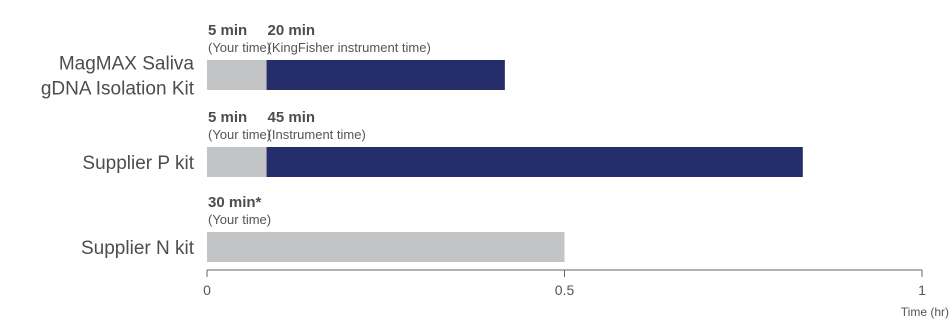 This screenshot has height=323, width=951. What do you see at coordinates (565, 290) in the screenshot?
I see `x-tick-label: 0.5` at bounding box center [565, 290].